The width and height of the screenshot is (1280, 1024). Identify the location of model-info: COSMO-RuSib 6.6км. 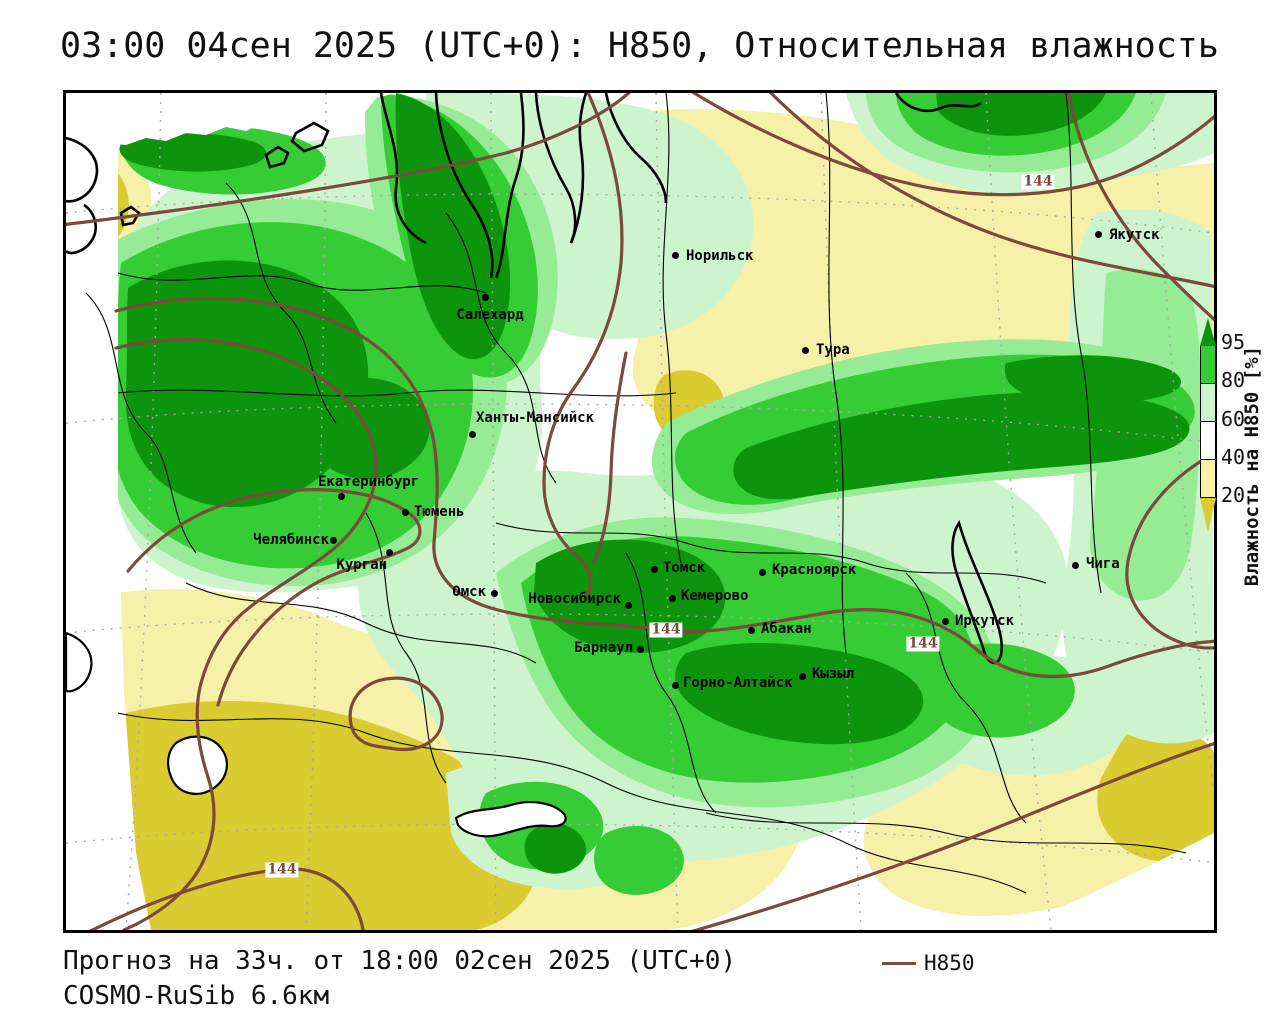
(196, 996).